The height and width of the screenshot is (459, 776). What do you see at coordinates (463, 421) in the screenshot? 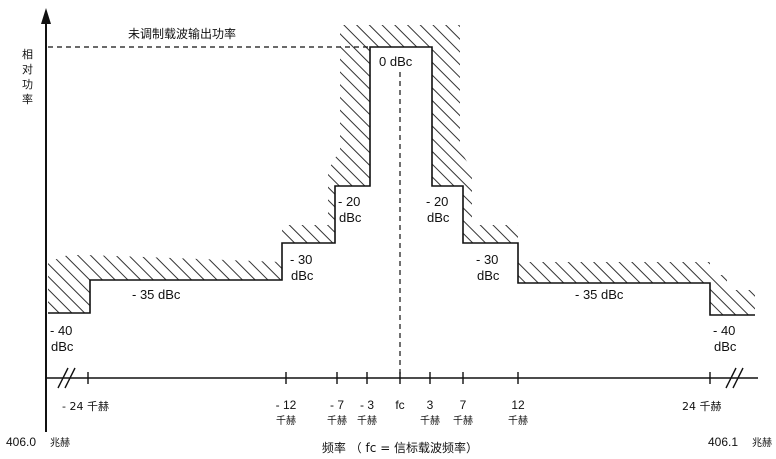
I see `tick-label-plus7-unit: 千赫` at bounding box center [463, 421].